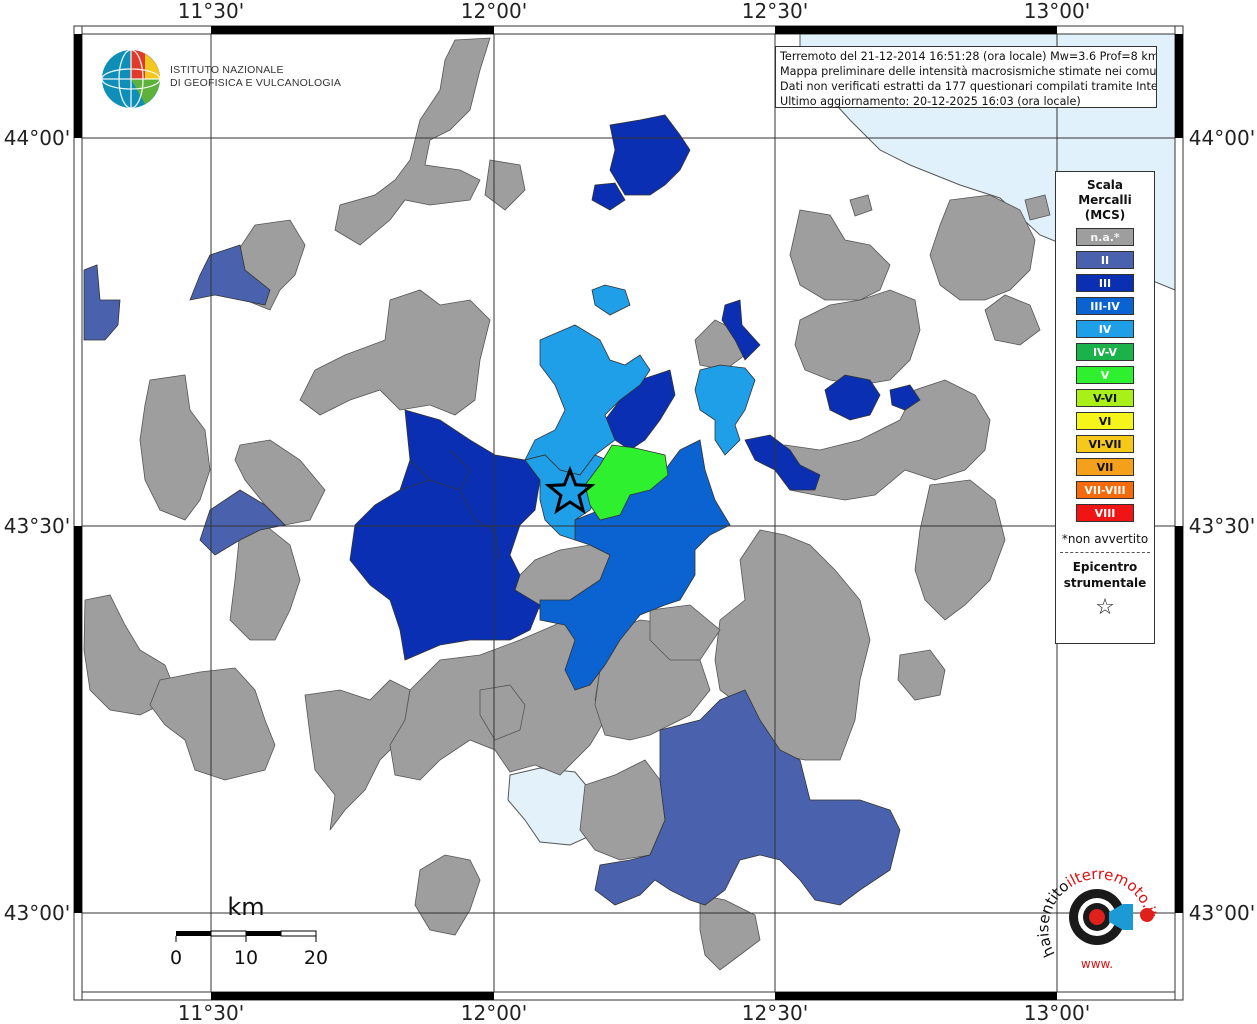  I want to click on ingv-logo, so click(205, 79).